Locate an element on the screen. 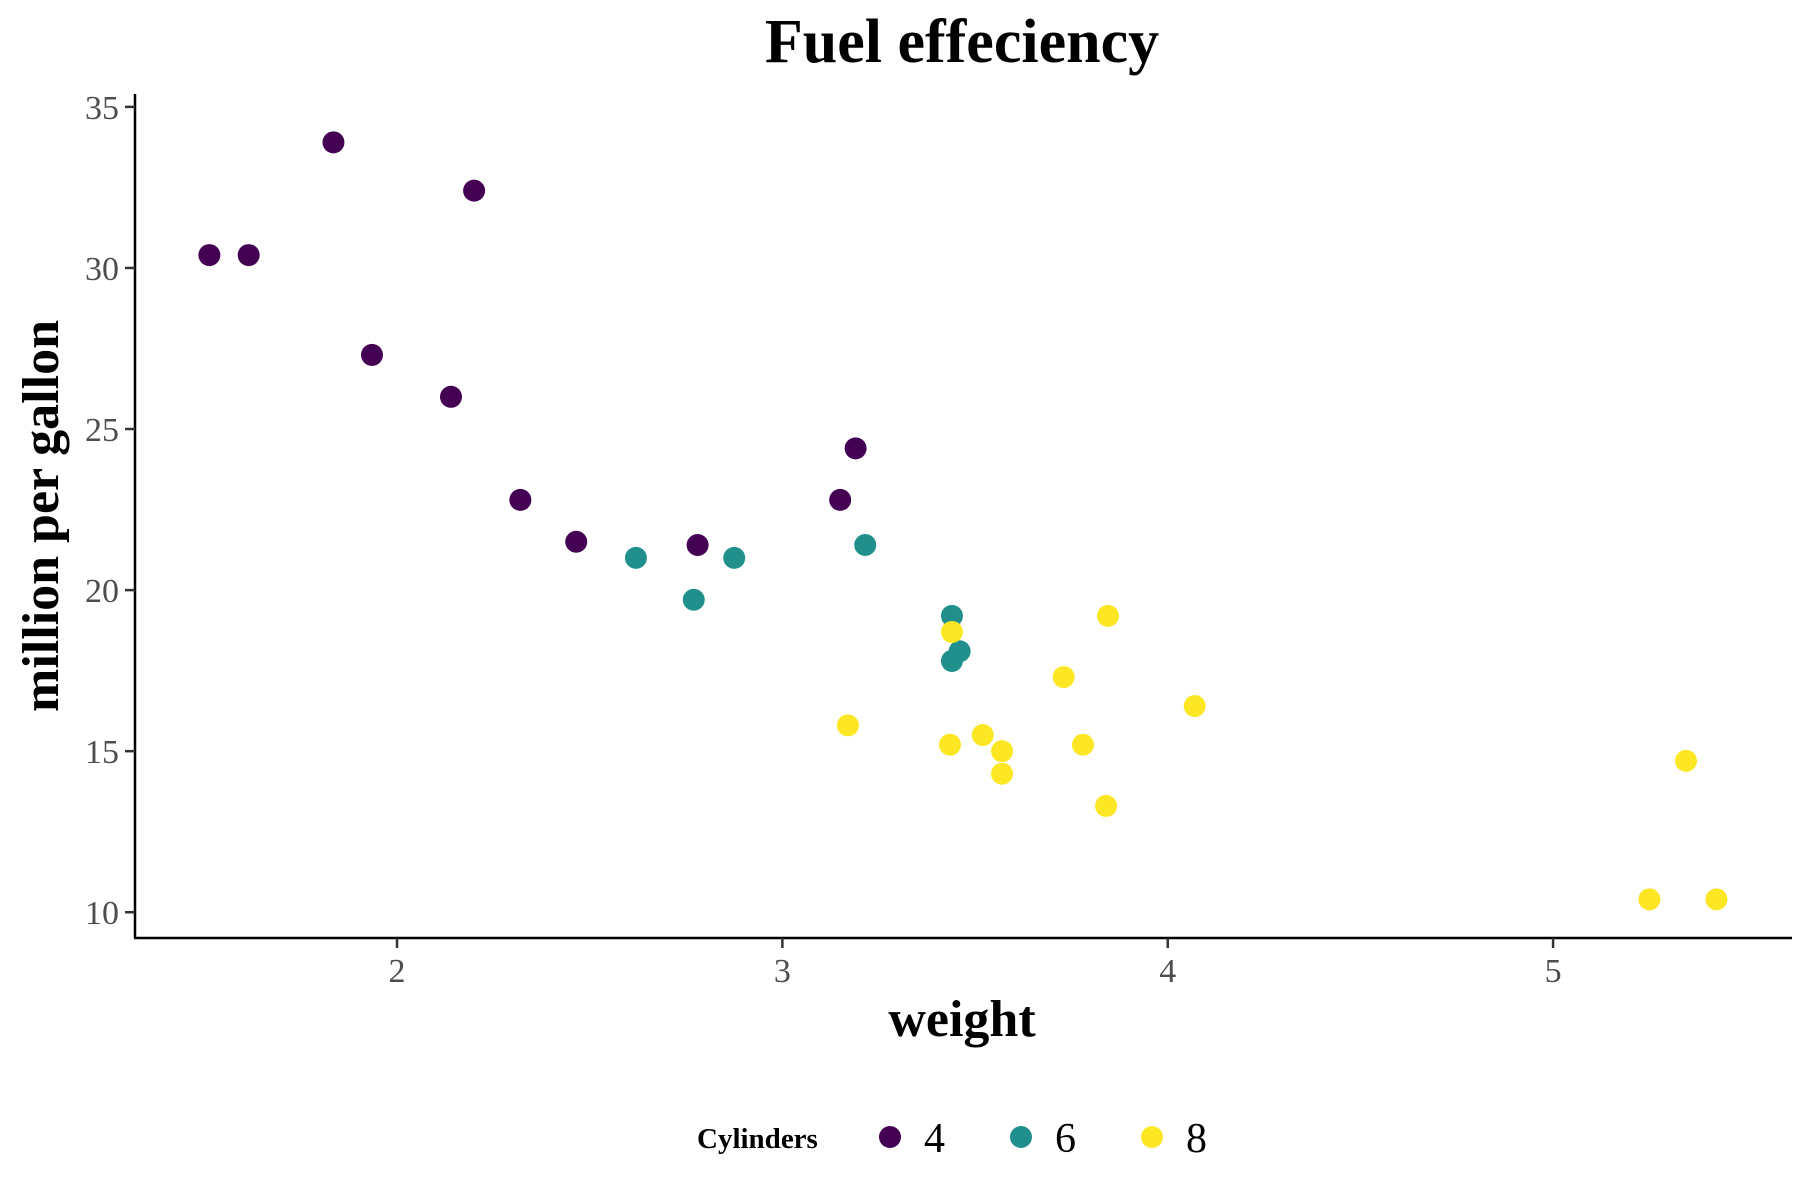  y-tick-label: 15 is located at coordinates (102, 752).